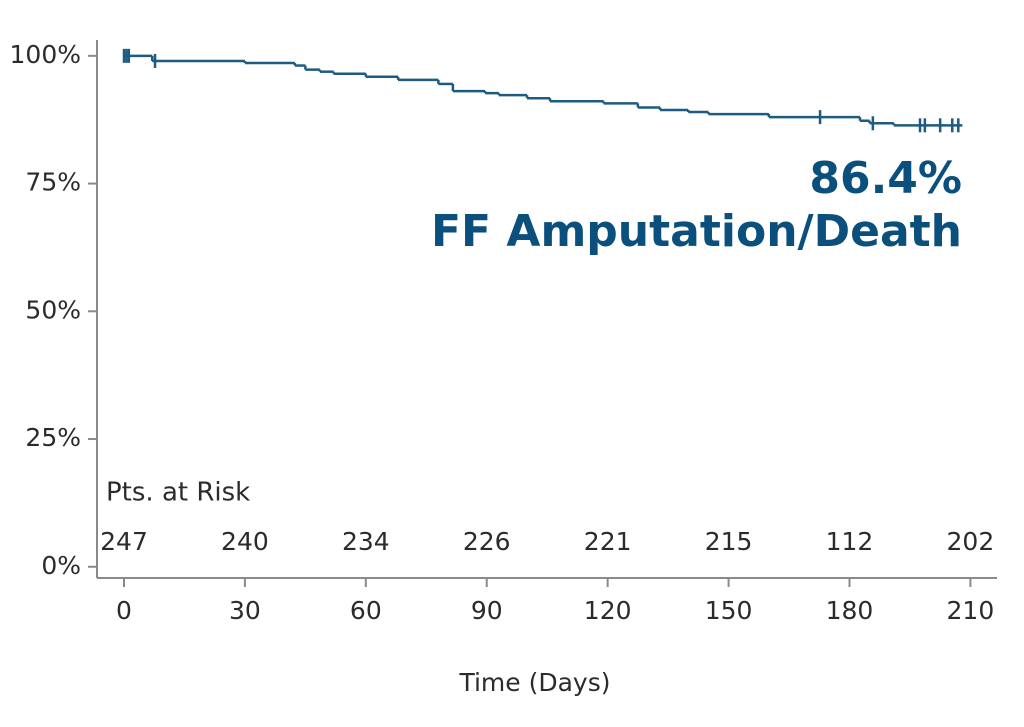 This screenshot has width=1024, height=727. I want to click on x-axis-title: Time (Days), so click(534, 682).